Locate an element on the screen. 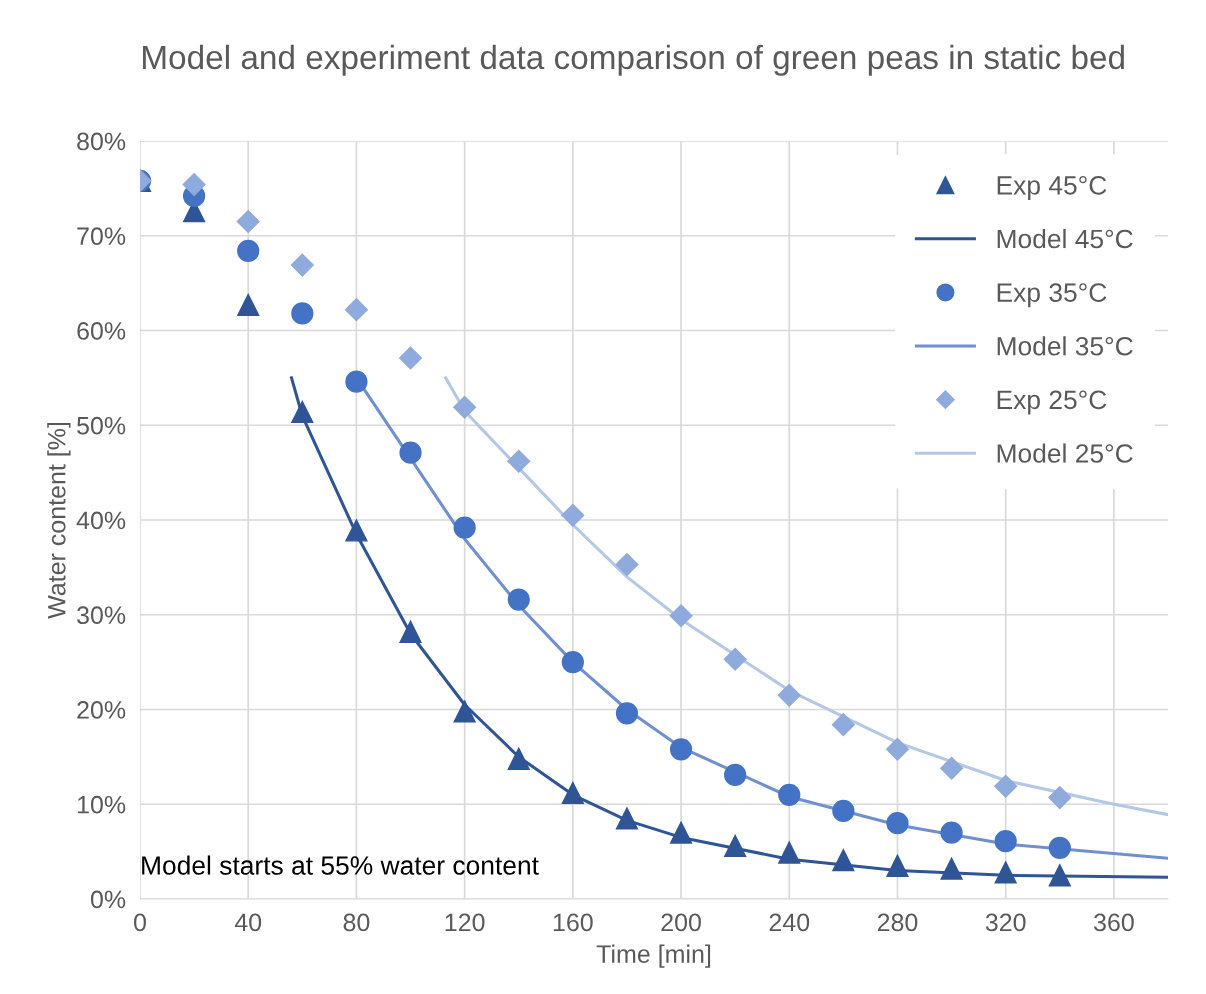 The height and width of the screenshot is (994, 1206). chart-title: Model and experiment data comparison of green peas in static bed is located at coordinates (633, 60).